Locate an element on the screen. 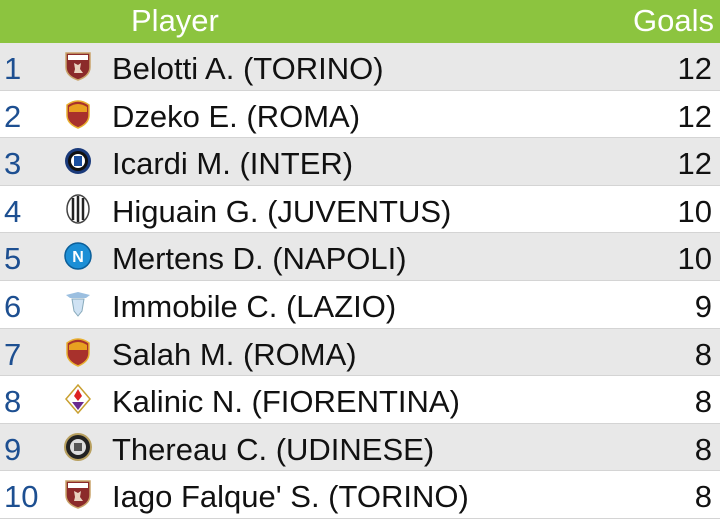 This screenshot has width=720, height=519. table-header: Player Goals is located at coordinates (360, 21).